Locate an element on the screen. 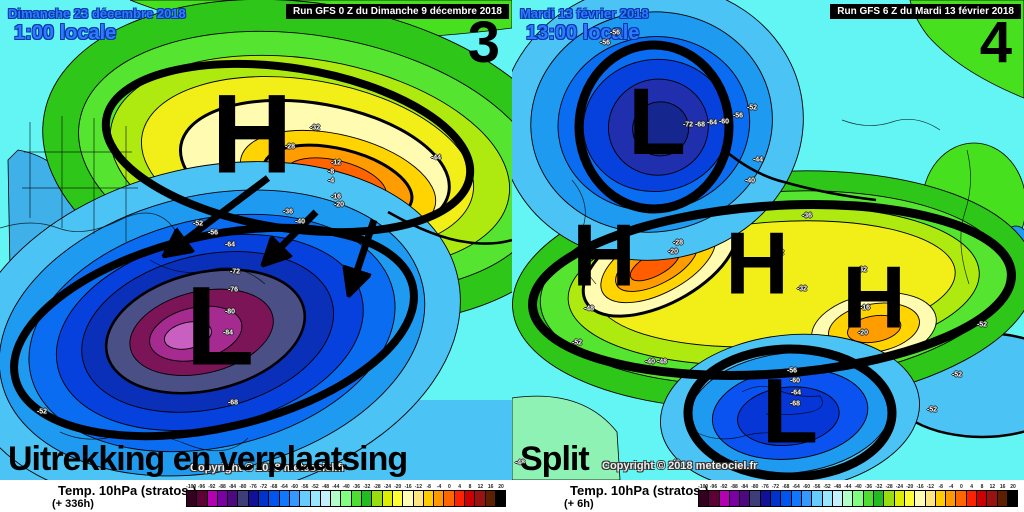  legend-forecast-step: (+ 336h) is located at coordinates (73, 504).